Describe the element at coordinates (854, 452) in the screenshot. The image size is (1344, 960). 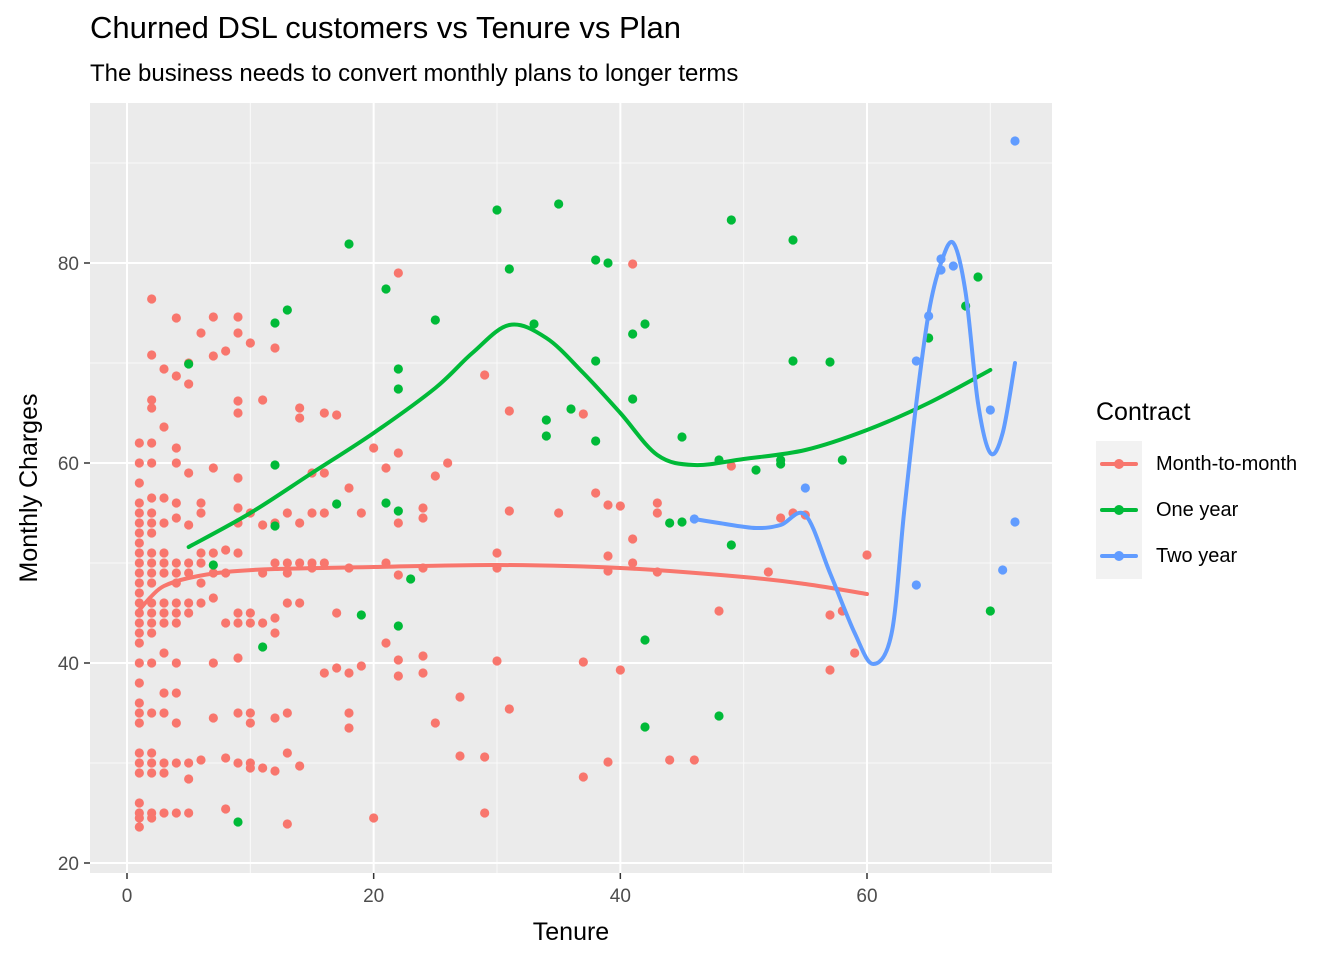
I see `smooth-line-two-year` at that location.